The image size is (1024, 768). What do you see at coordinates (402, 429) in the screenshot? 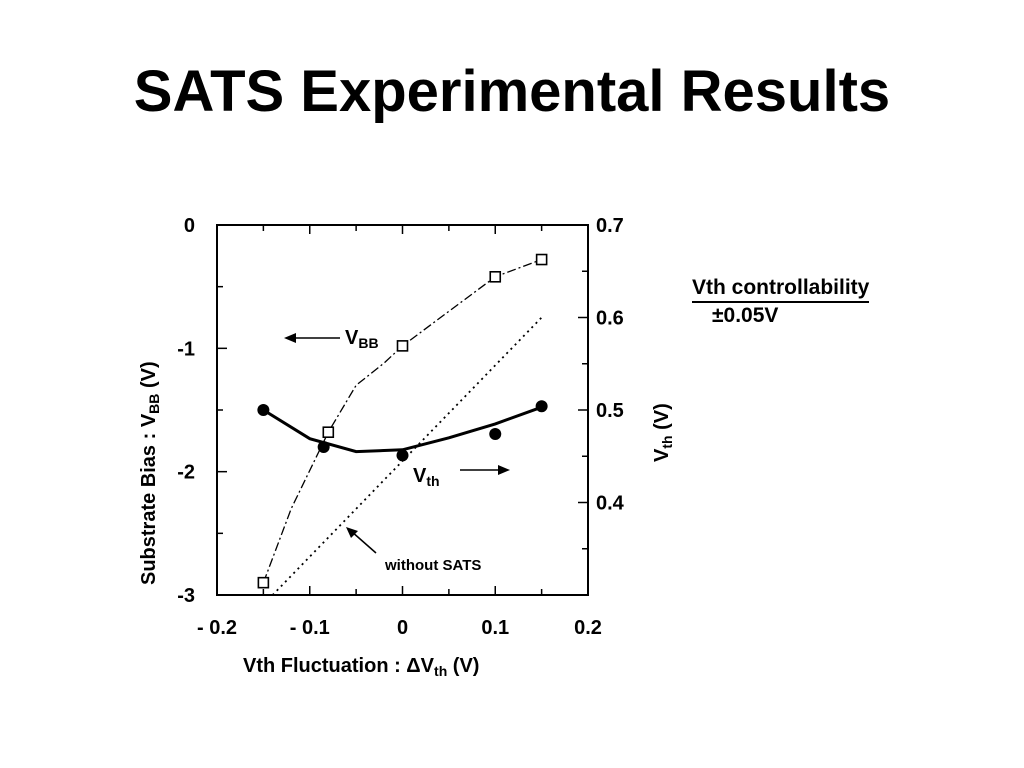
I see `series-line-vth` at bounding box center [402, 429].